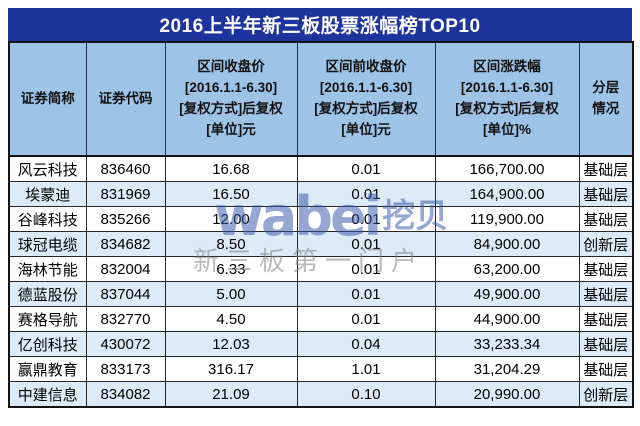 Image resolution: width=640 pixels, height=426 pixels. Describe the element at coordinates (507, 168) in the screenshot. I see `cell-interval-change-pct: 166,700.00` at that location.